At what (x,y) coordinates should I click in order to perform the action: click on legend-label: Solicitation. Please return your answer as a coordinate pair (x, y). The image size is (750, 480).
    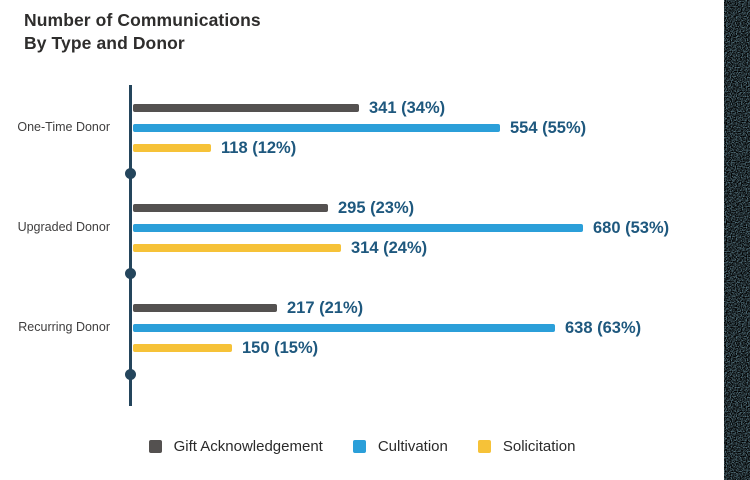
    Looking at the image, I should click on (539, 446).